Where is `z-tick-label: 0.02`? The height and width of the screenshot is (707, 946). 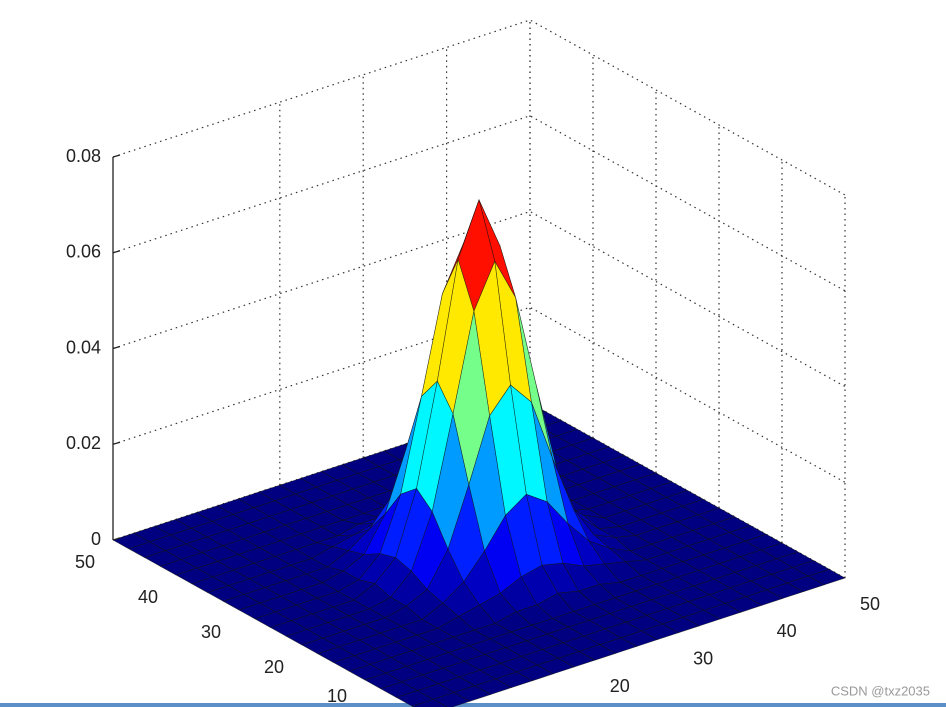 z-tick-label: 0.02 is located at coordinates (83, 443).